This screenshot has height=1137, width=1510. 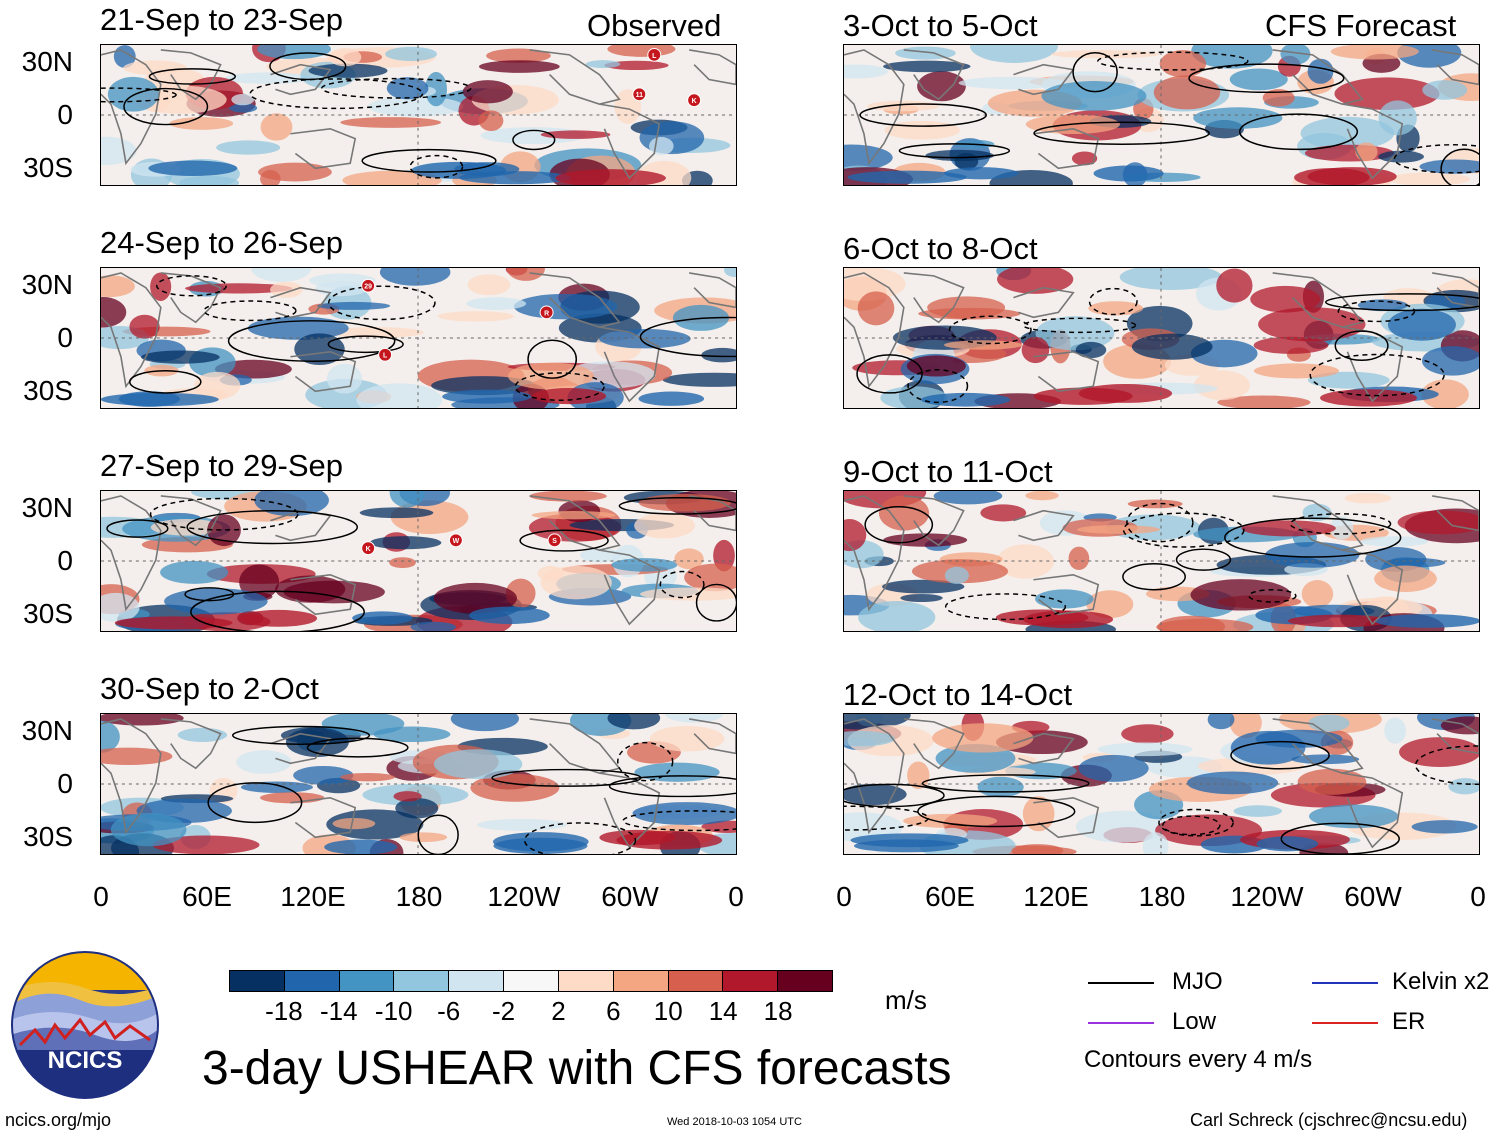 I want to click on footer-timestamp: Wed 2018-10-03 1054 UTC, so click(x=734, y=1122).